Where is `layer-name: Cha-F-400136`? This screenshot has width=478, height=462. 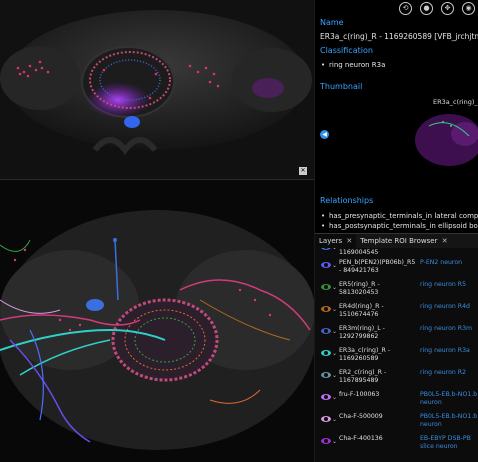
layer-name: Cha-F-400136 is located at coordinates (361, 438).